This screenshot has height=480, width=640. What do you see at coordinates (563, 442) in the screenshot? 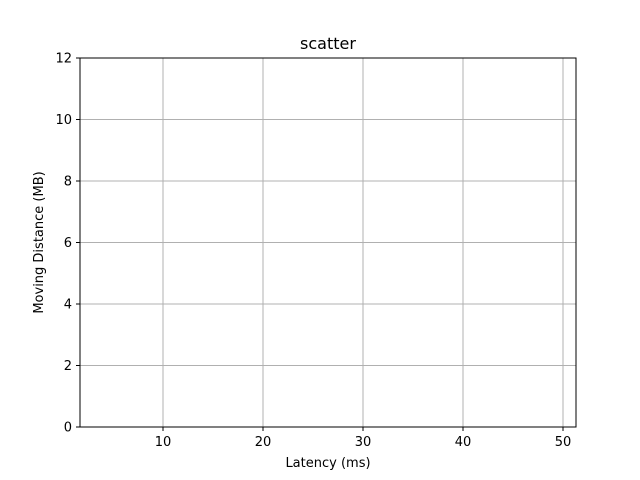
I see `x-tick-label: 50` at bounding box center [563, 442].